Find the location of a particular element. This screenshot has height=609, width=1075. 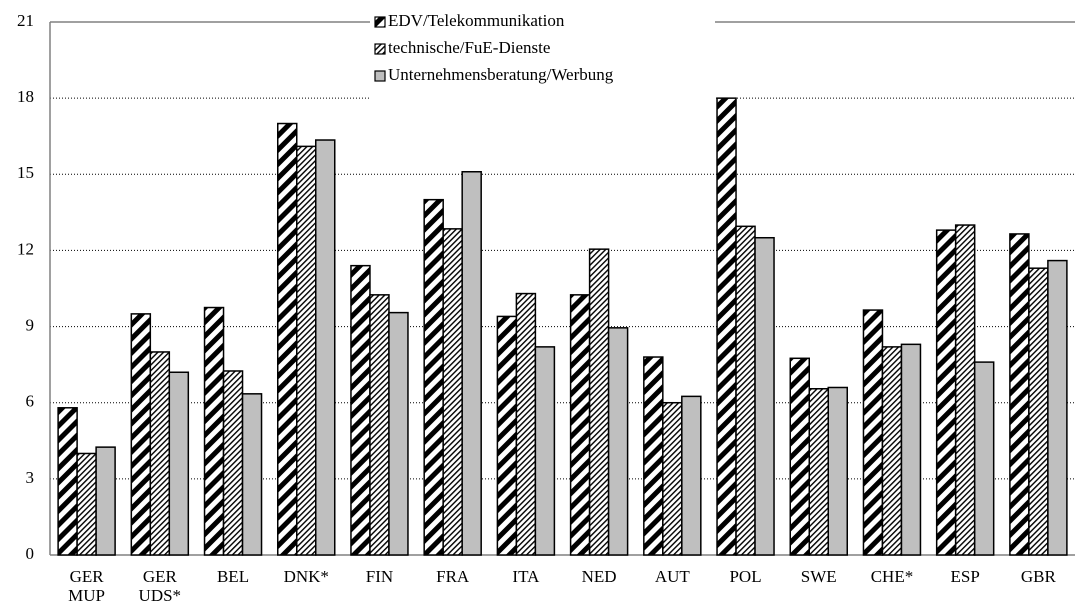

legend-label: EDV/Telekommunikation is located at coordinates (476, 20).